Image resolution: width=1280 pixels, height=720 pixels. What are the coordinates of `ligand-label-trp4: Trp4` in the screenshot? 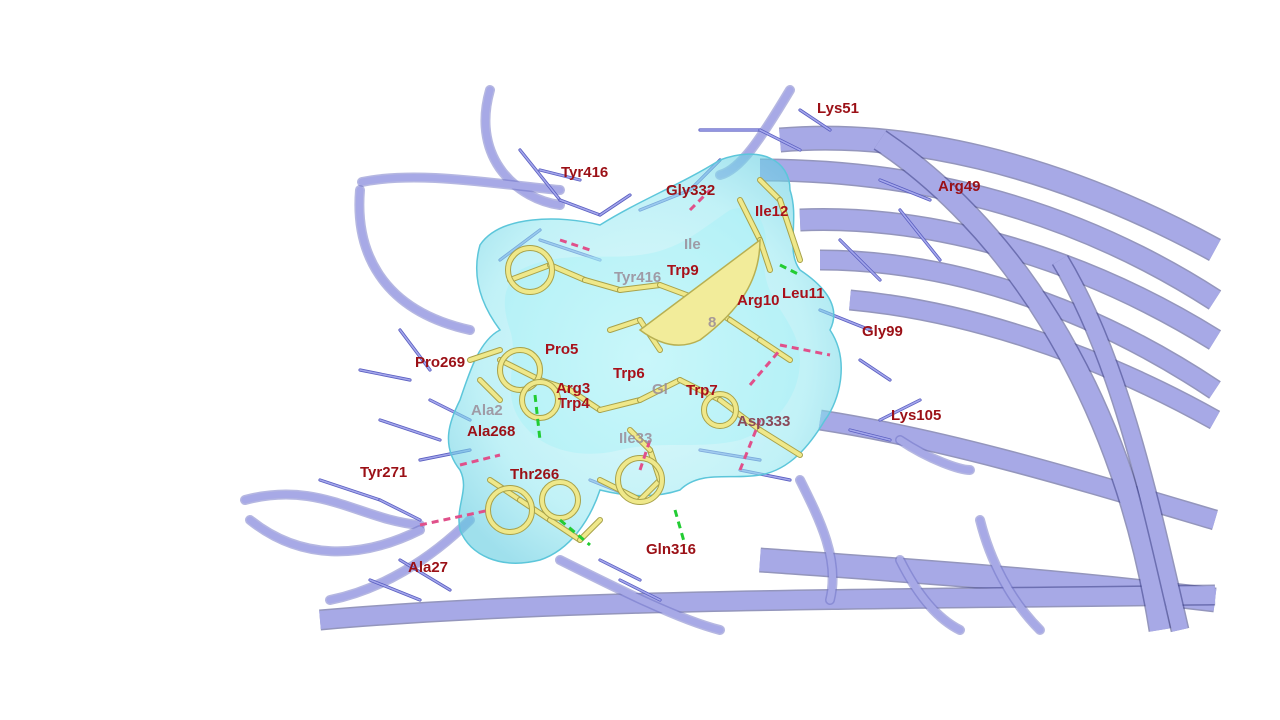 It's located at (574, 403).